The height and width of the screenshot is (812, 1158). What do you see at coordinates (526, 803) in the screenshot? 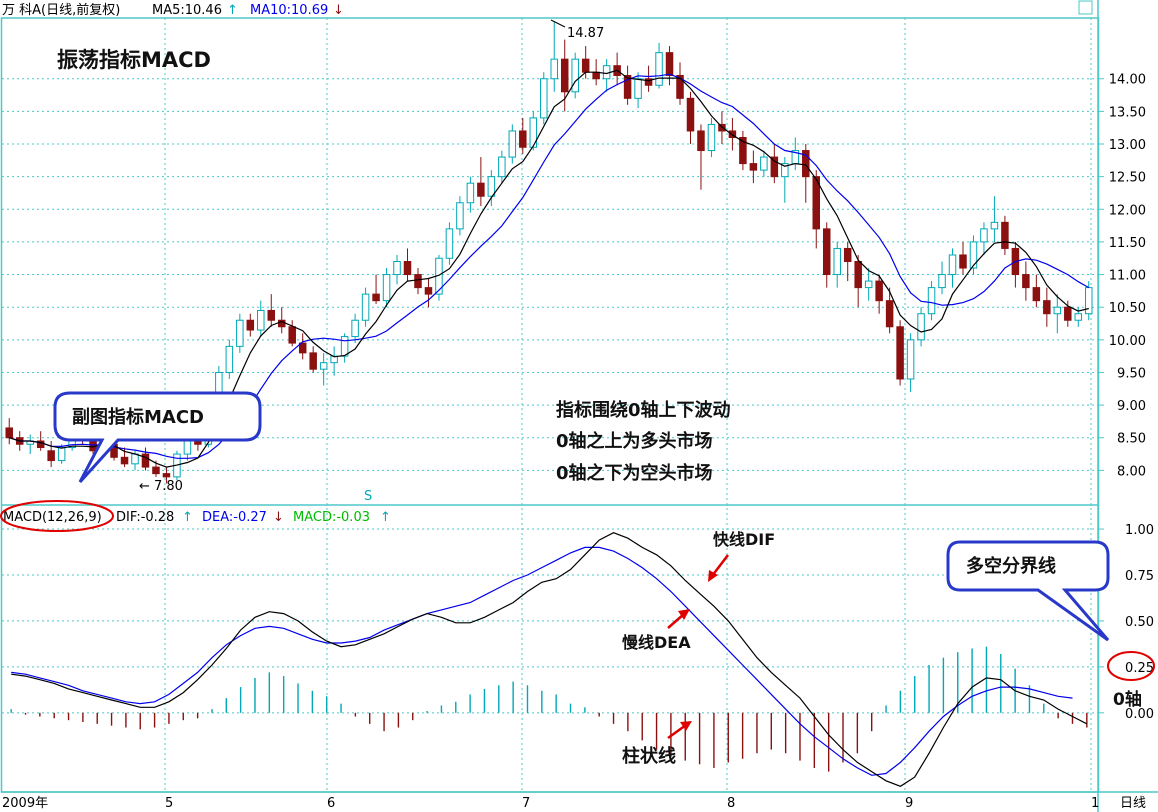
I see `x-month-7: 7` at bounding box center [526, 803].